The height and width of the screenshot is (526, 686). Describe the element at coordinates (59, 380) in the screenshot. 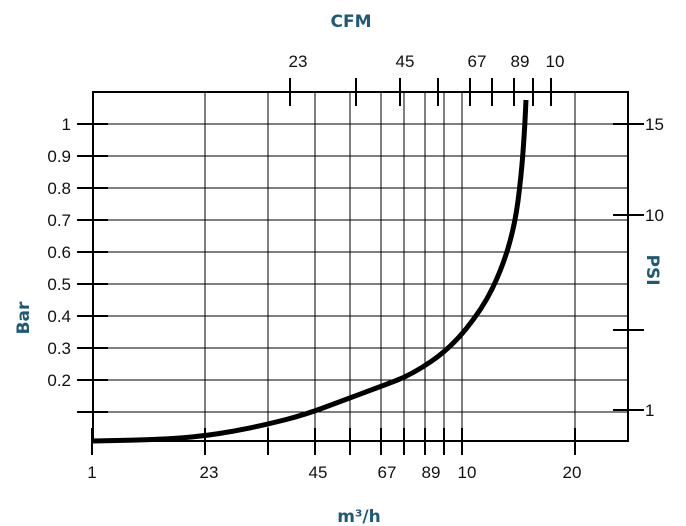

I see `y-tick-label-left: 0.2` at that location.